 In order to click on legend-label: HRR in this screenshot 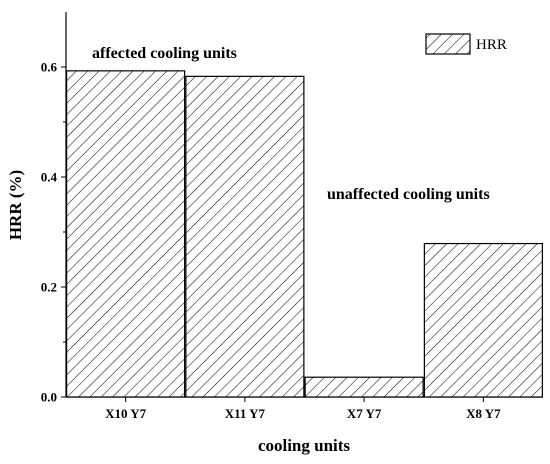, I will do `click(491, 45)`.